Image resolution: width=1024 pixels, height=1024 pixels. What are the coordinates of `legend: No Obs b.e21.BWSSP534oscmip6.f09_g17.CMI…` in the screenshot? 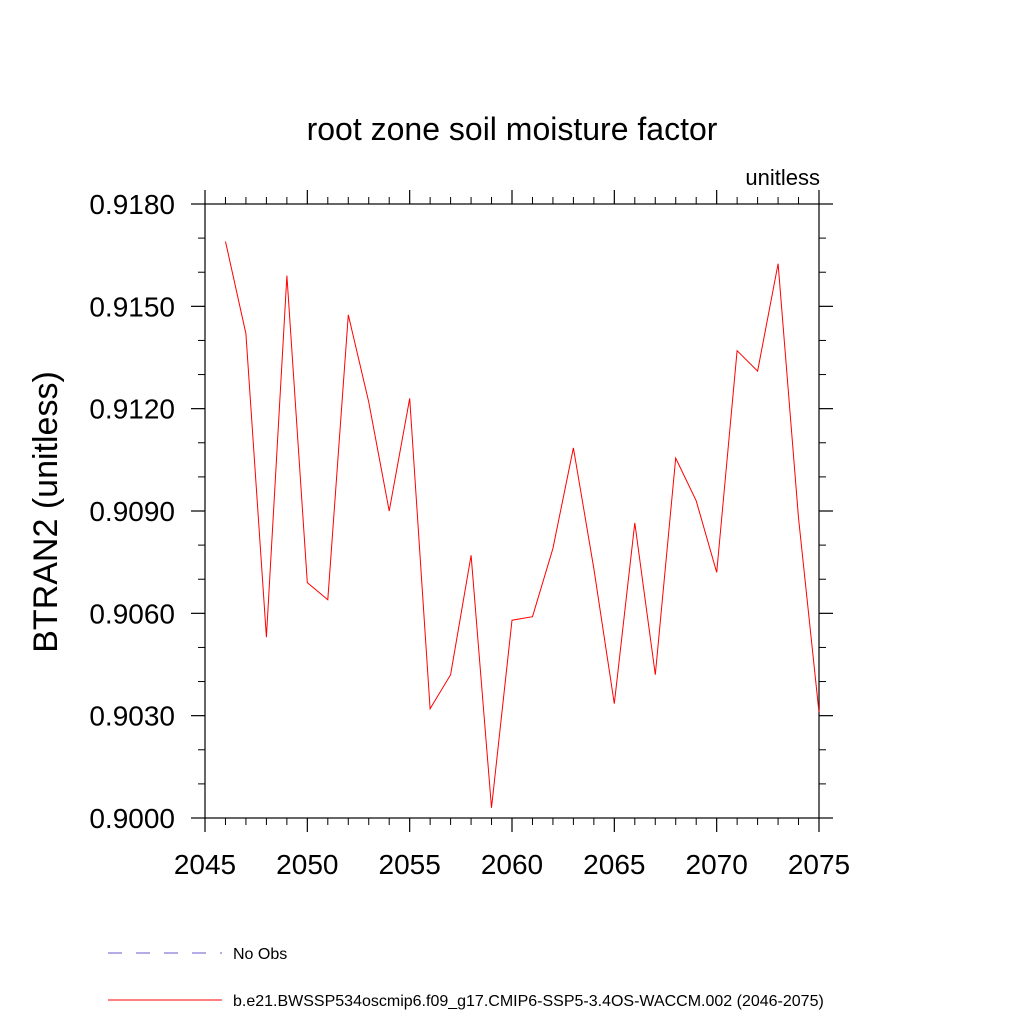 It's located at (466, 978).